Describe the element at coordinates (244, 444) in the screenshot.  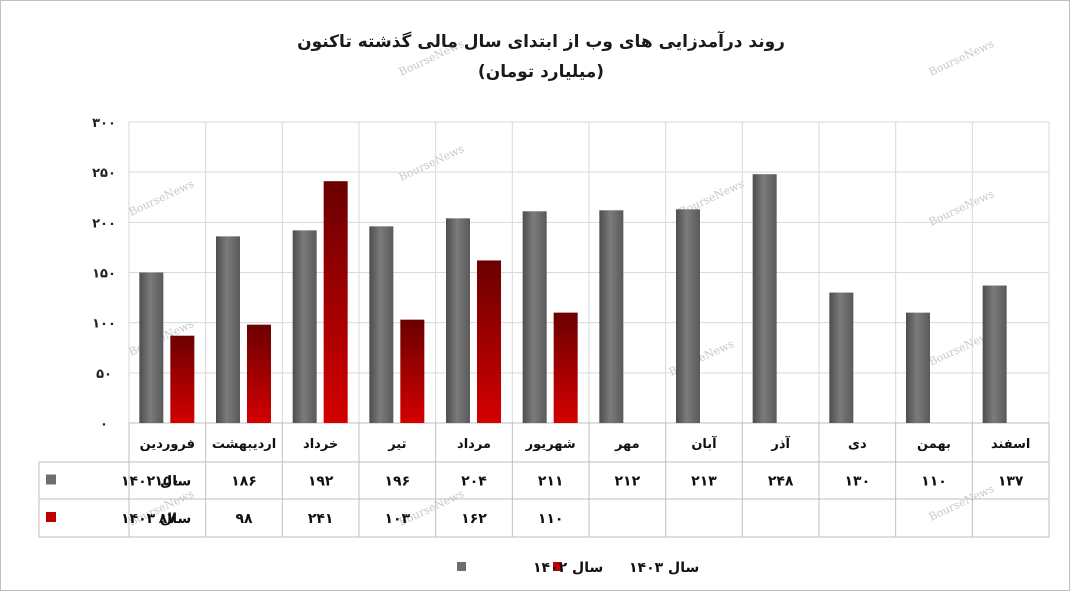
I see `category-label: اردیبهشت` at that location.